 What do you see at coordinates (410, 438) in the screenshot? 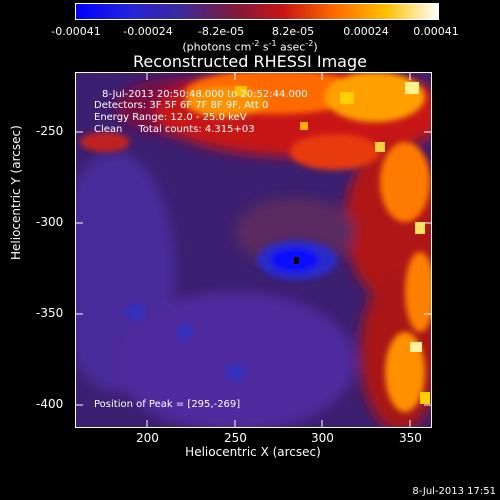
I see `x-tick-label: 350` at bounding box center [410, 438].